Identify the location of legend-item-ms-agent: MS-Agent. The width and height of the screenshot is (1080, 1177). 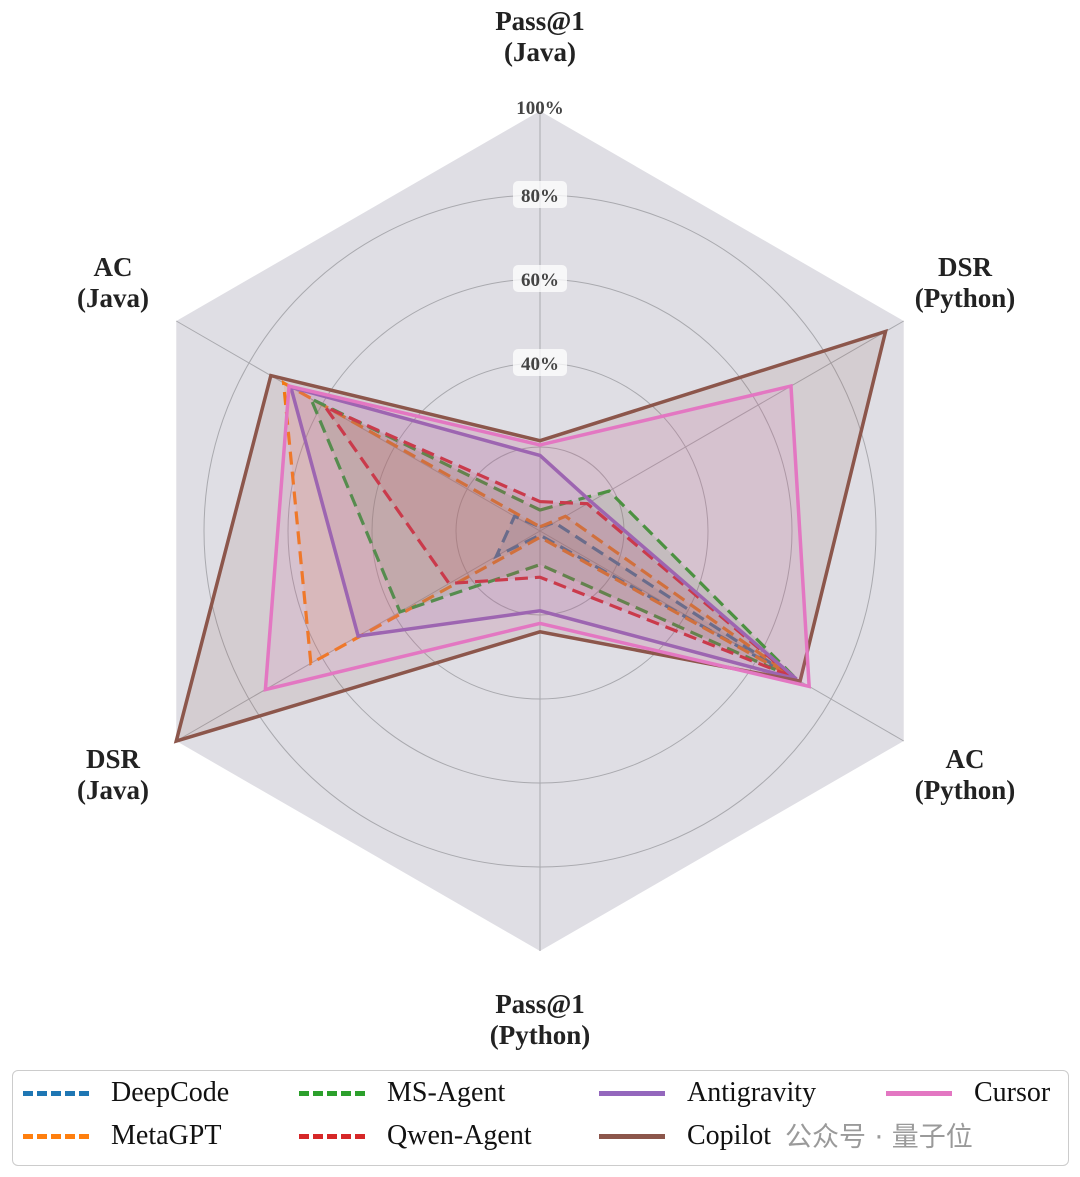
(402, 1093).